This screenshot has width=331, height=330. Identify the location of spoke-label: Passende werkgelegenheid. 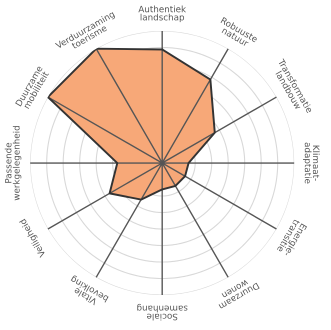
(13, 163).